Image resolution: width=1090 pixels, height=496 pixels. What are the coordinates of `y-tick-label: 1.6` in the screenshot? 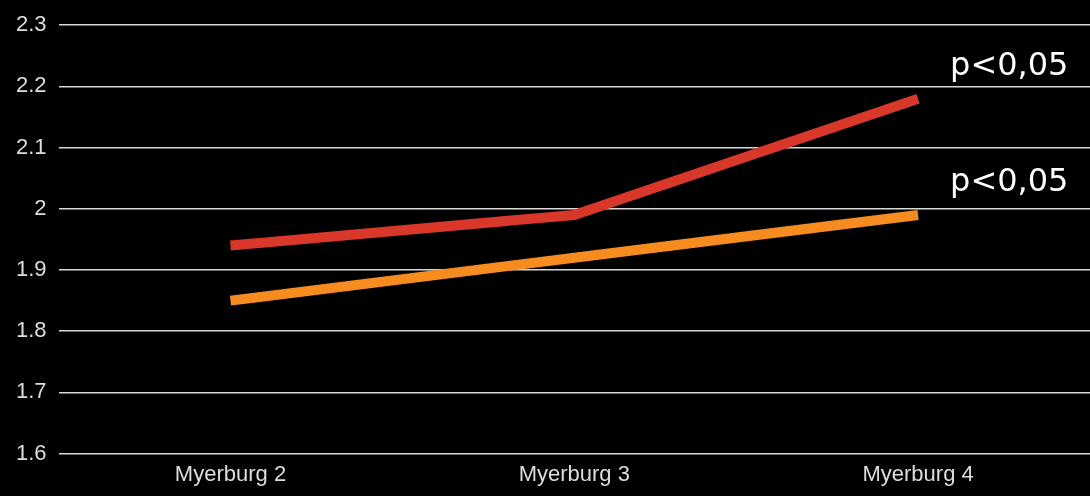 It's located at (31, 452).